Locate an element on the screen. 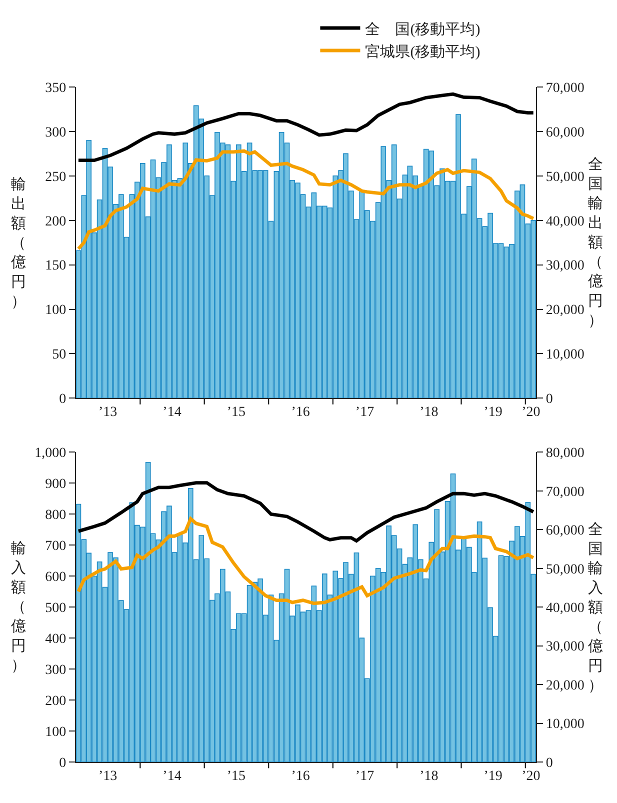 This screenshot has height=803, width=617. legend-label: 宮城県(移動平均) is located at coordinates (422, 51).